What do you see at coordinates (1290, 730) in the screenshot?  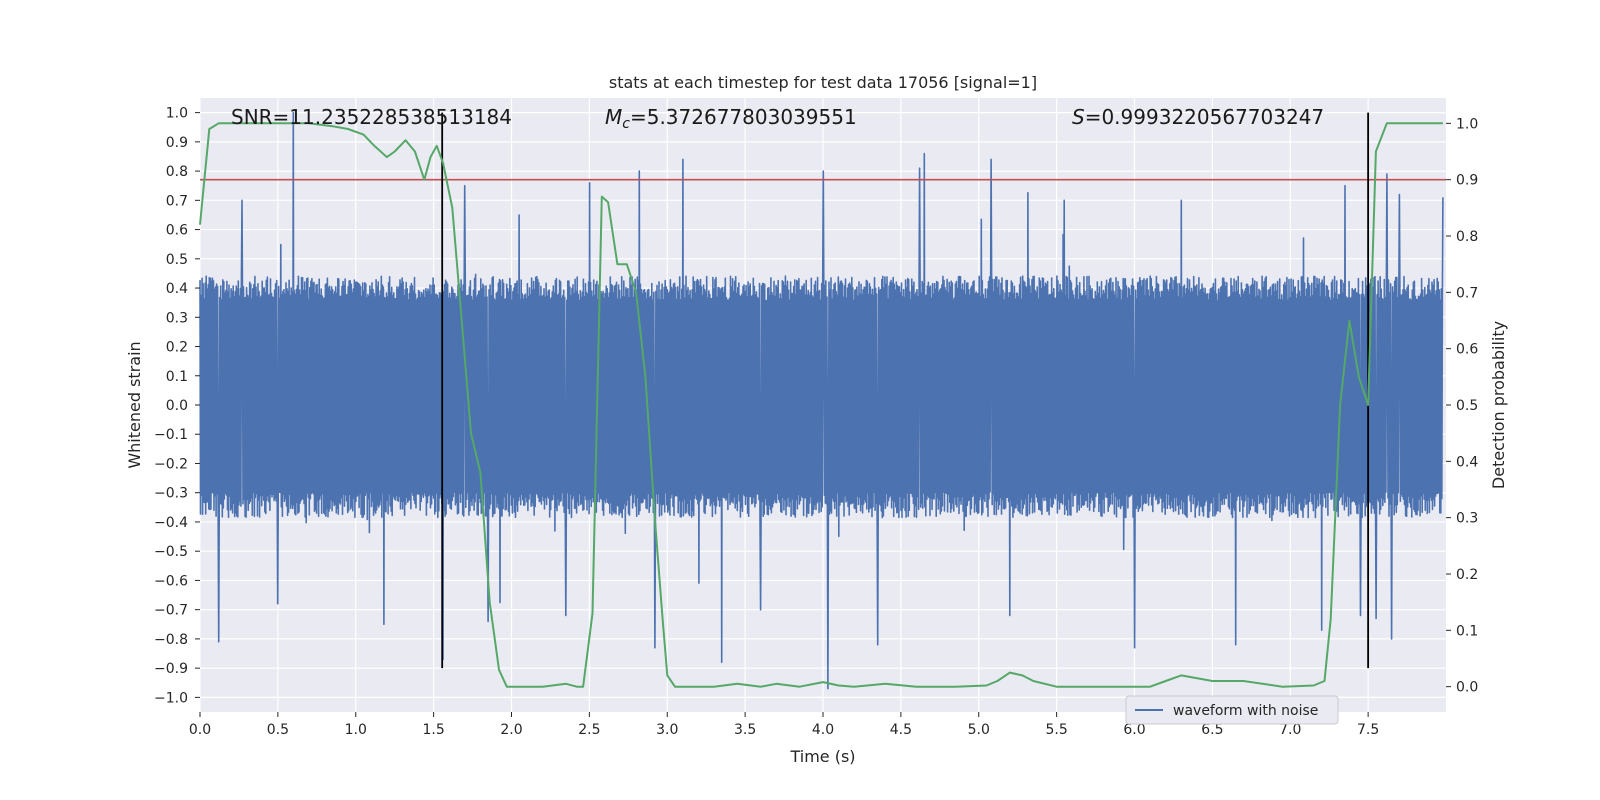 I see `x-tick-label: 7.0` at bounding box center [1290, 730].